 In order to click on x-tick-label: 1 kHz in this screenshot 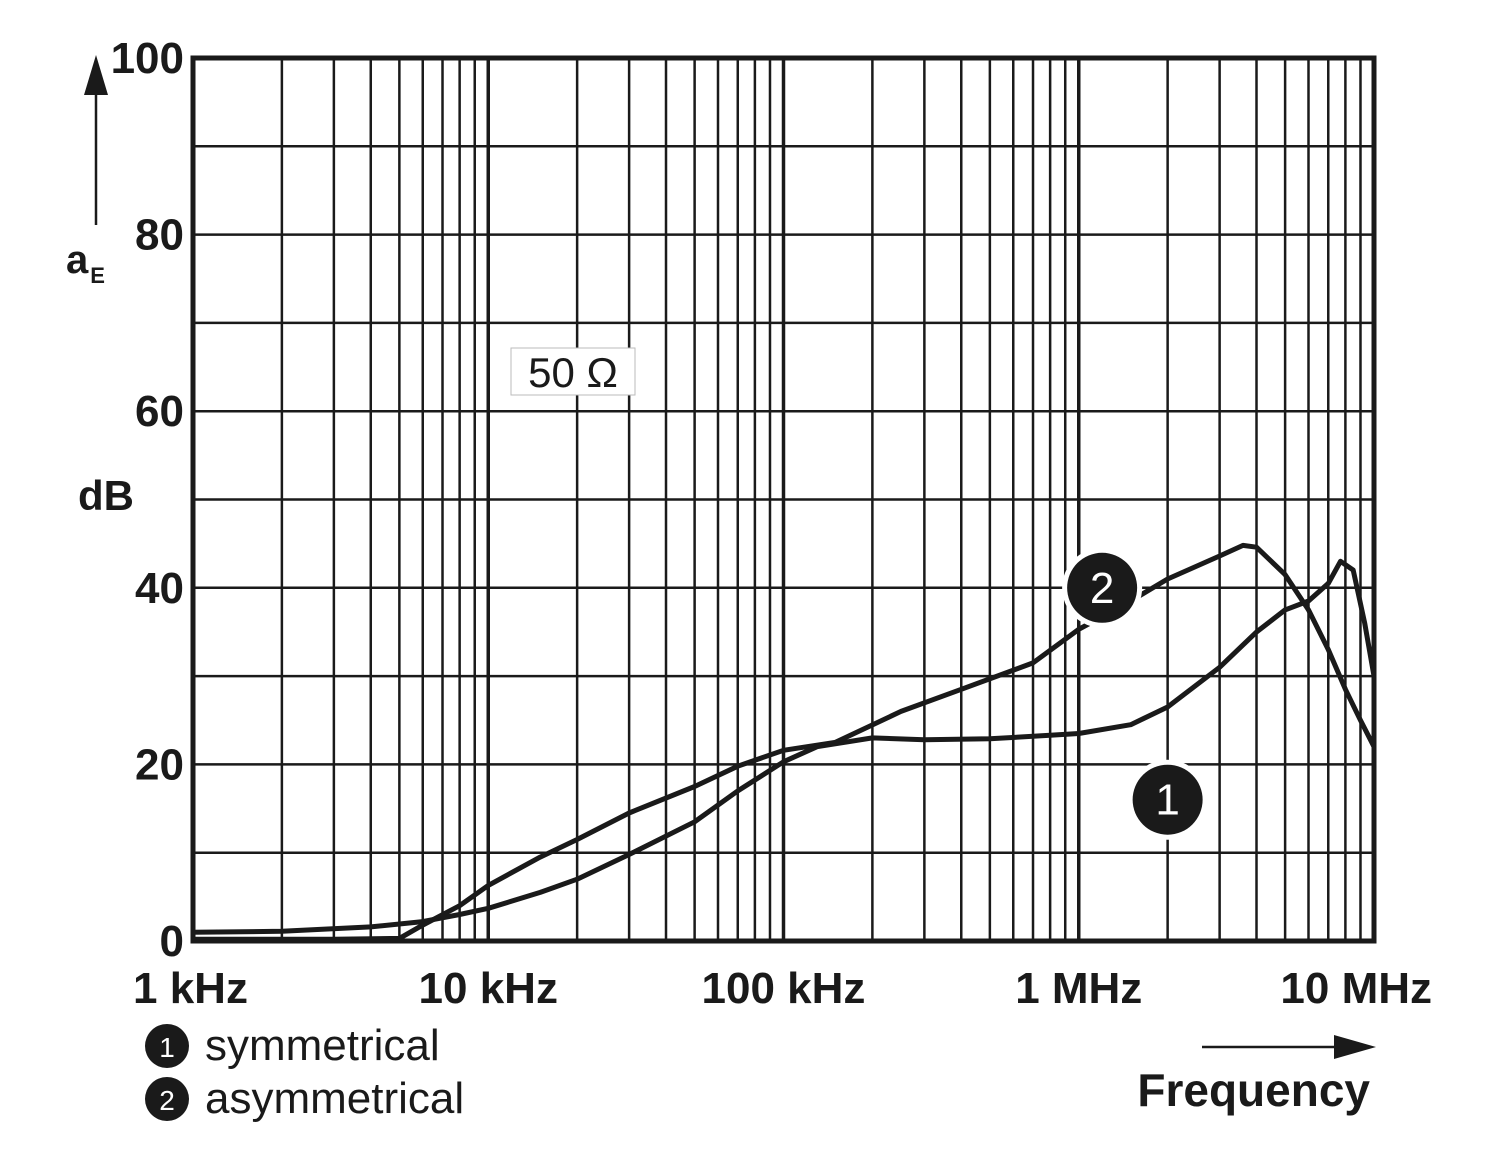, I will do `click(190, 988)`.